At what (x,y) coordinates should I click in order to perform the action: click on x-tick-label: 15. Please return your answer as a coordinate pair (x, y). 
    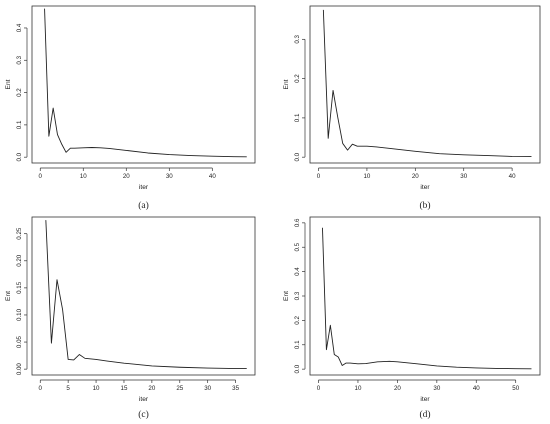
    Looking at the image, I should click on (124, 388).